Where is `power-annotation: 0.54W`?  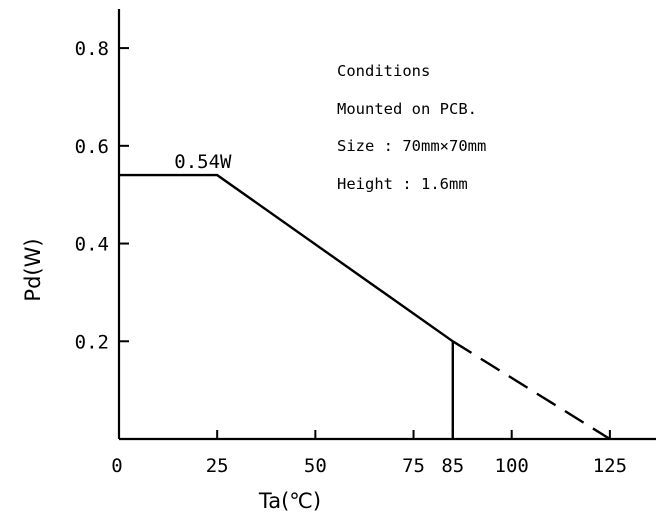 power-annotation: 0.54W is located at coordinates (203, 162).